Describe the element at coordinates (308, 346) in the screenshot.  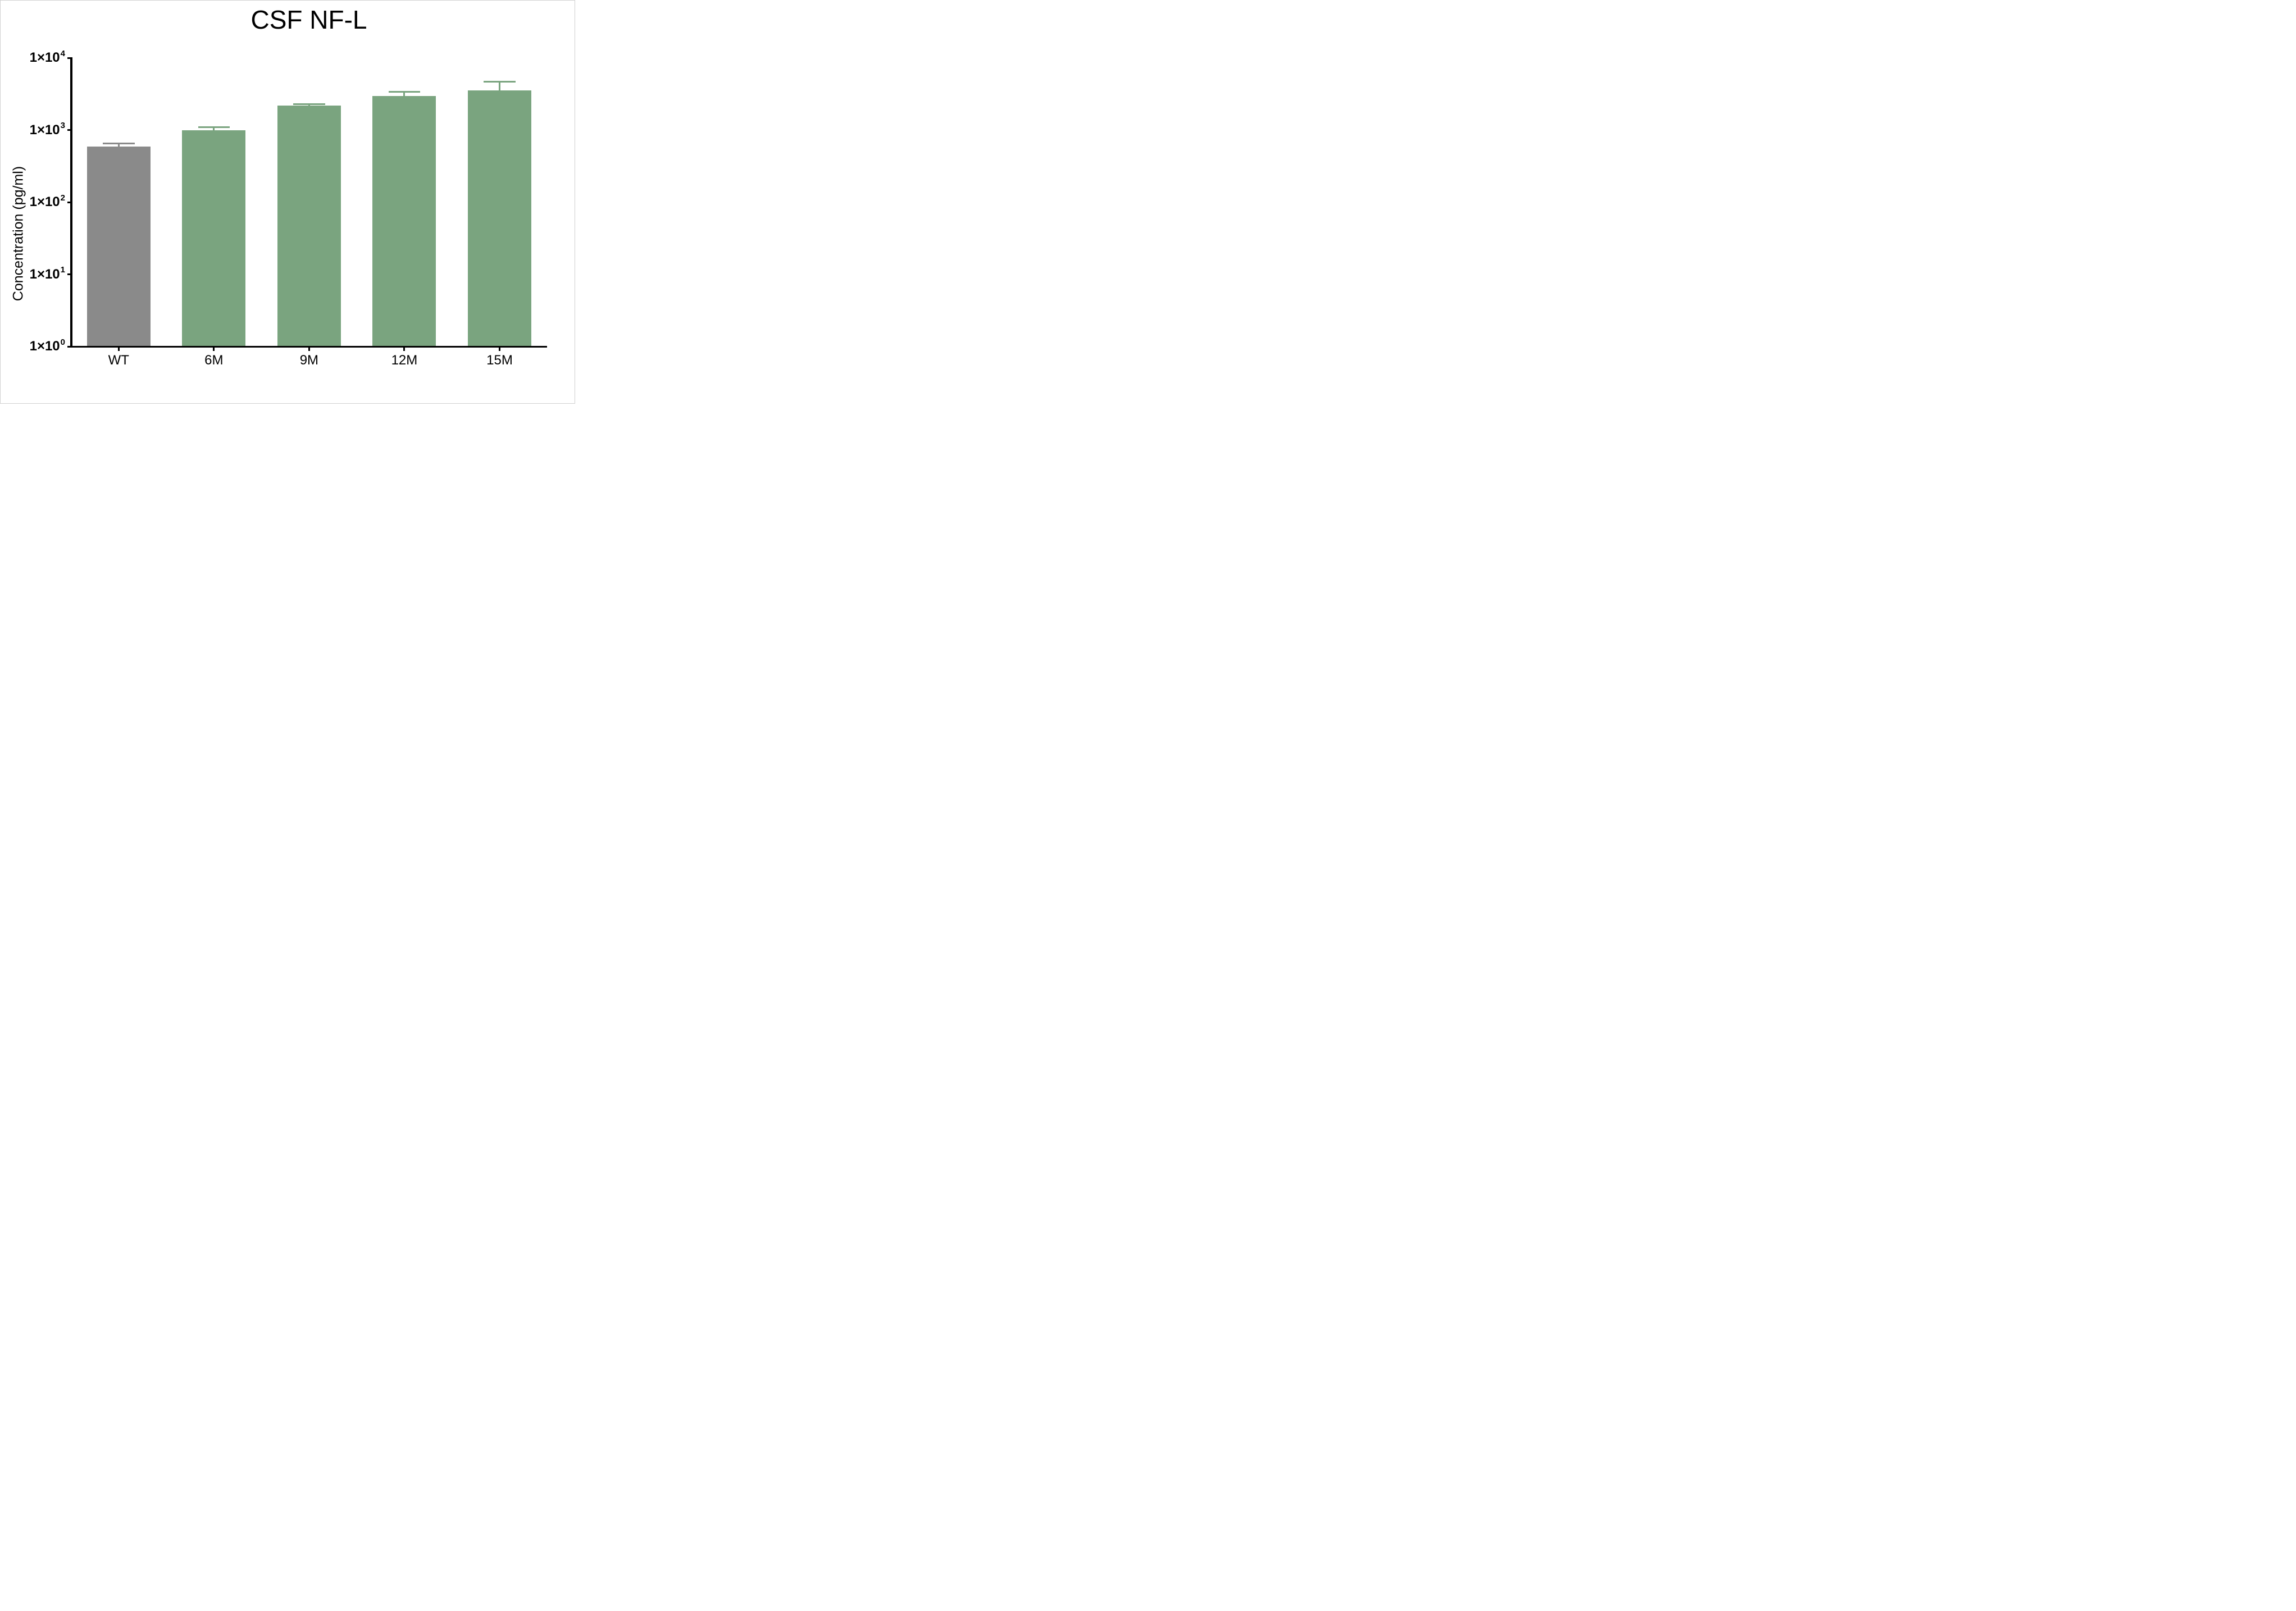
I see `x-axis-line` at that location.